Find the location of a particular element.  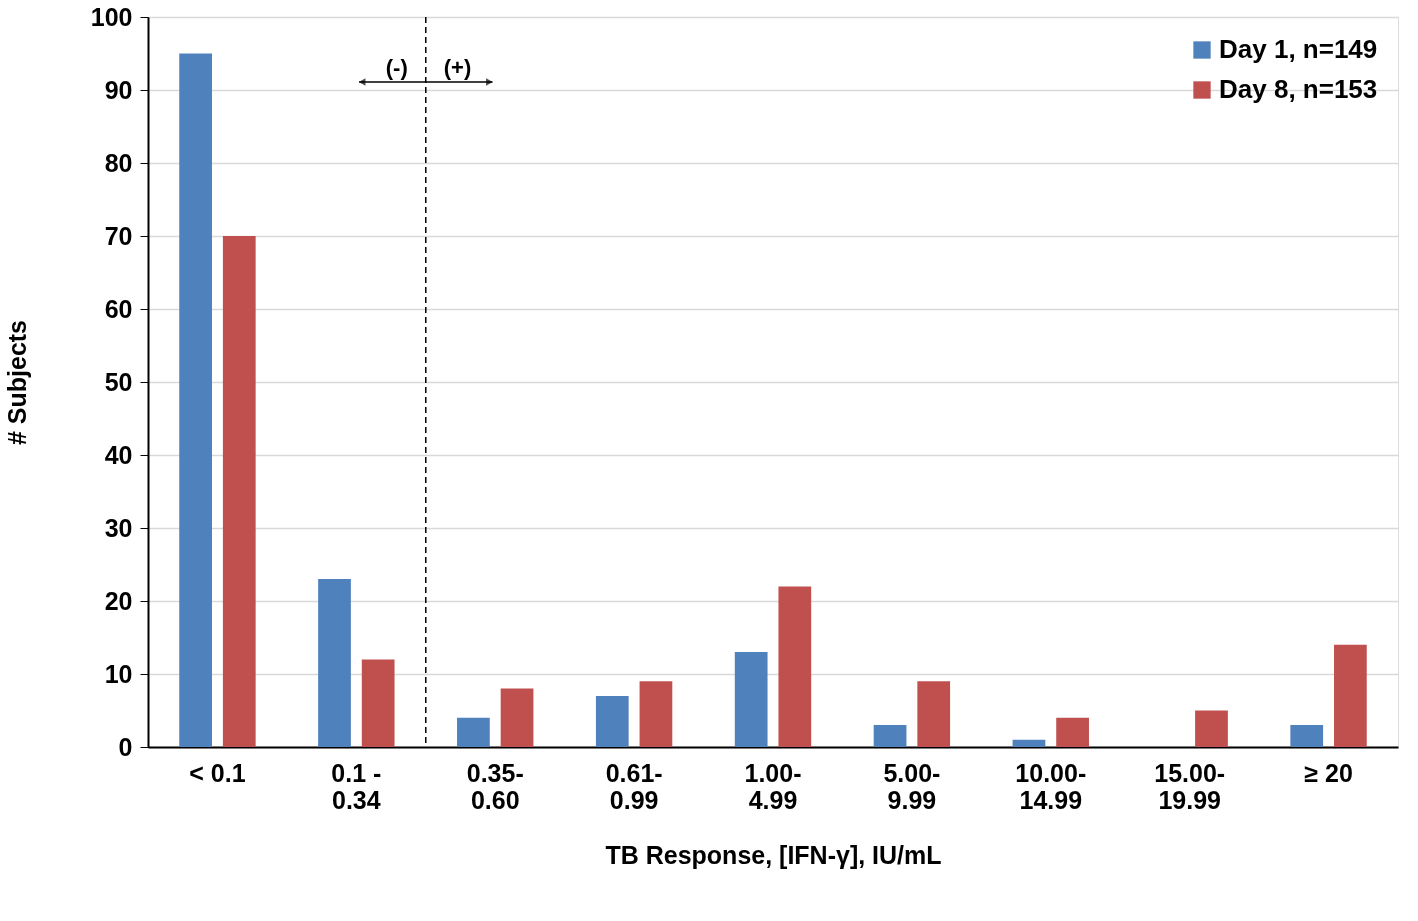

x-tick-label: < 0.1 is located at coordinates (217, 772).